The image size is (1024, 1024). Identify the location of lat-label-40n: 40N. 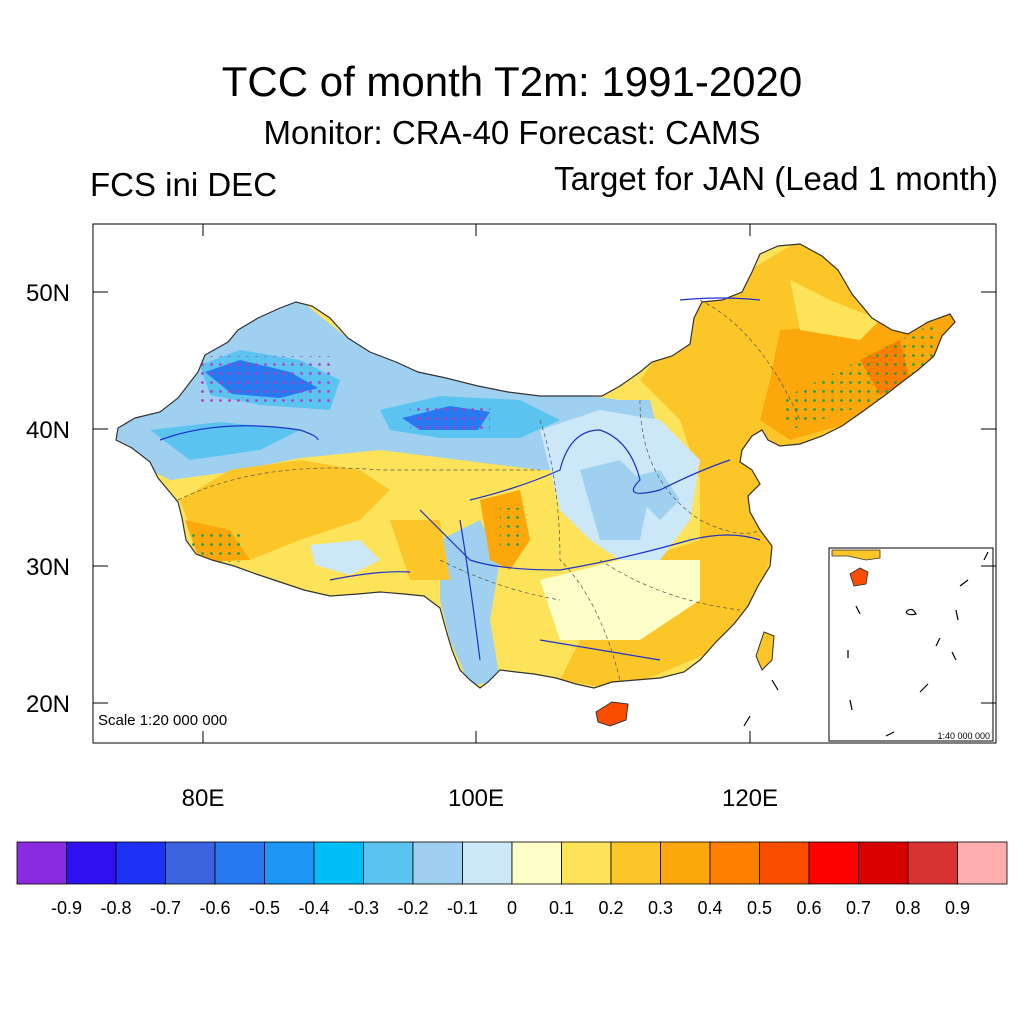
(48, 430).